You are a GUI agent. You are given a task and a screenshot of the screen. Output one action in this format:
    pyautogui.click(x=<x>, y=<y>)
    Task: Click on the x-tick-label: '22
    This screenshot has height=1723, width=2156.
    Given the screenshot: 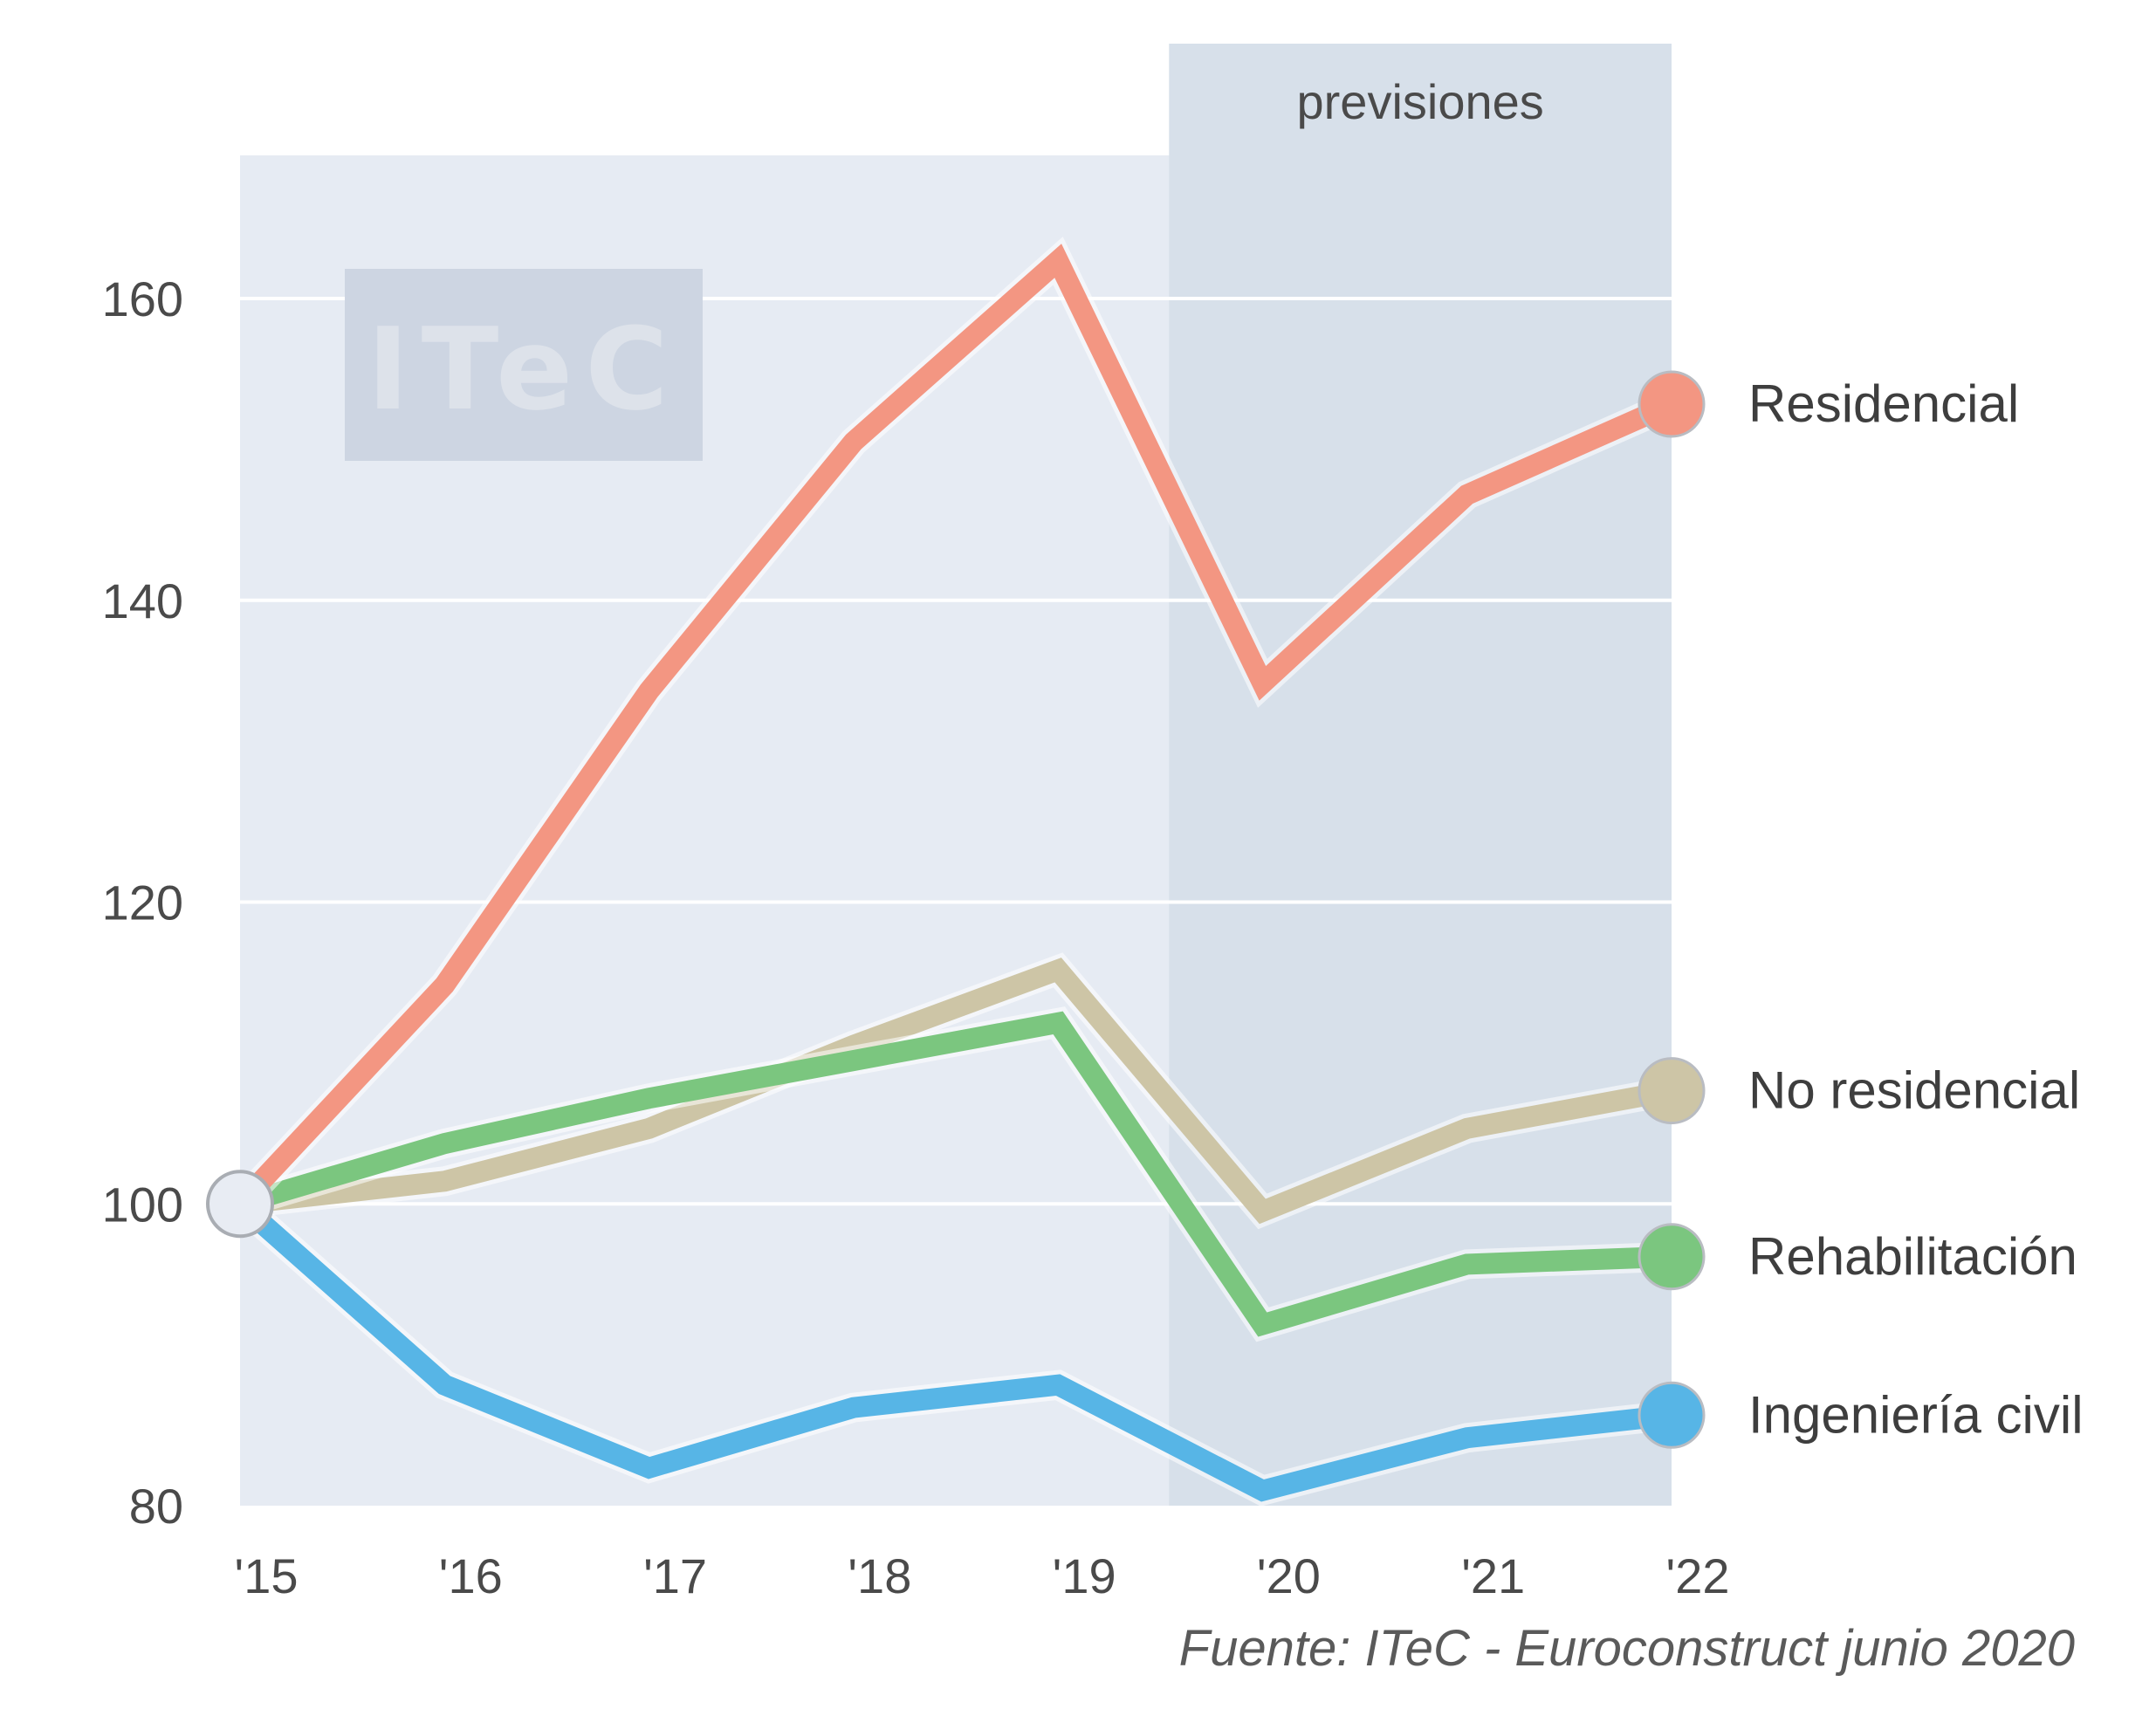 What is the action you would take?
    pyautogui.click(x=1698, y=1575)
    